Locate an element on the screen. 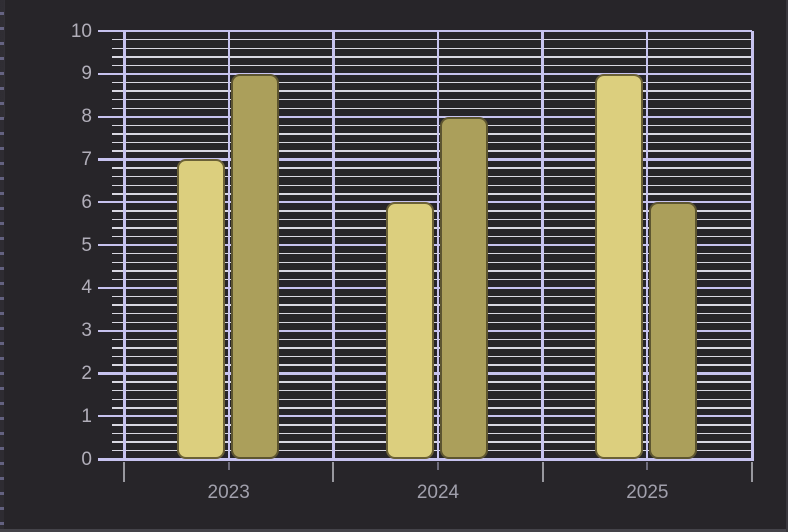 The height and width of the screenshot is (532, 788). y-tick-label: 2 is located at coordinates (86, 373).